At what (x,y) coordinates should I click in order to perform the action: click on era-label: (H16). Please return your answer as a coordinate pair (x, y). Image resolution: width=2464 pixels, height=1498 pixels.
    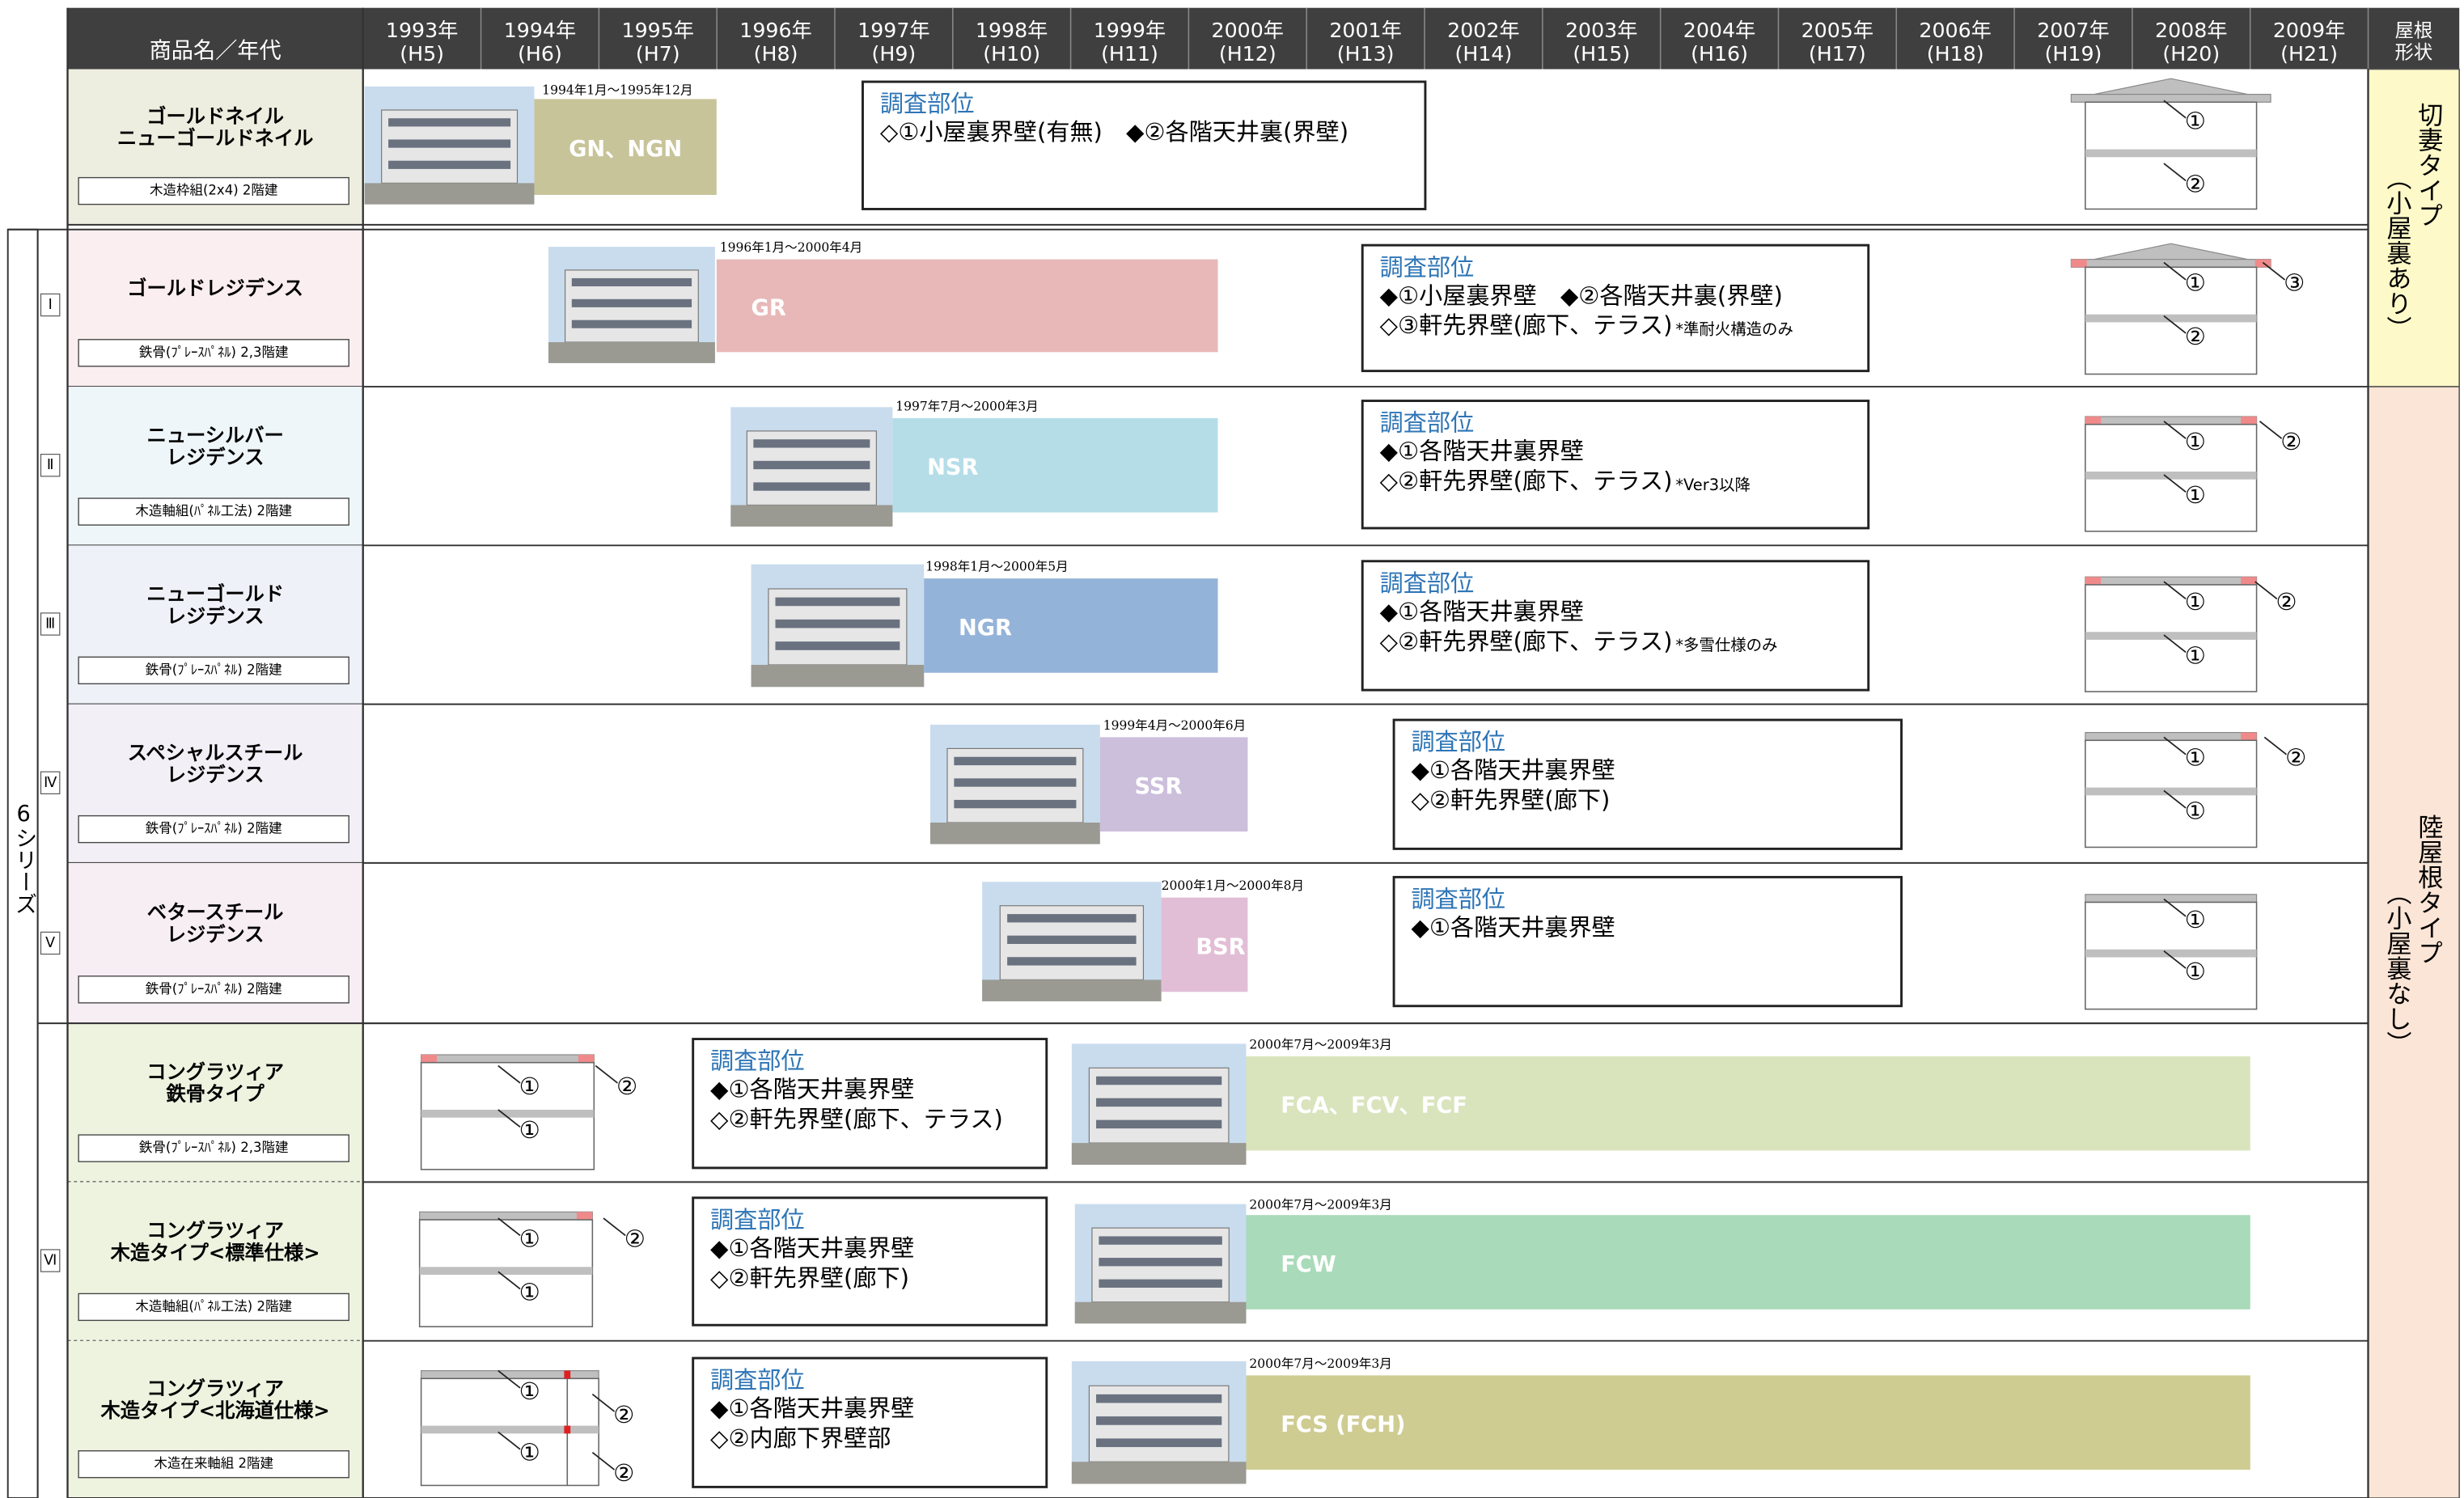
    Looking at the image, I should click on (1719, 54).